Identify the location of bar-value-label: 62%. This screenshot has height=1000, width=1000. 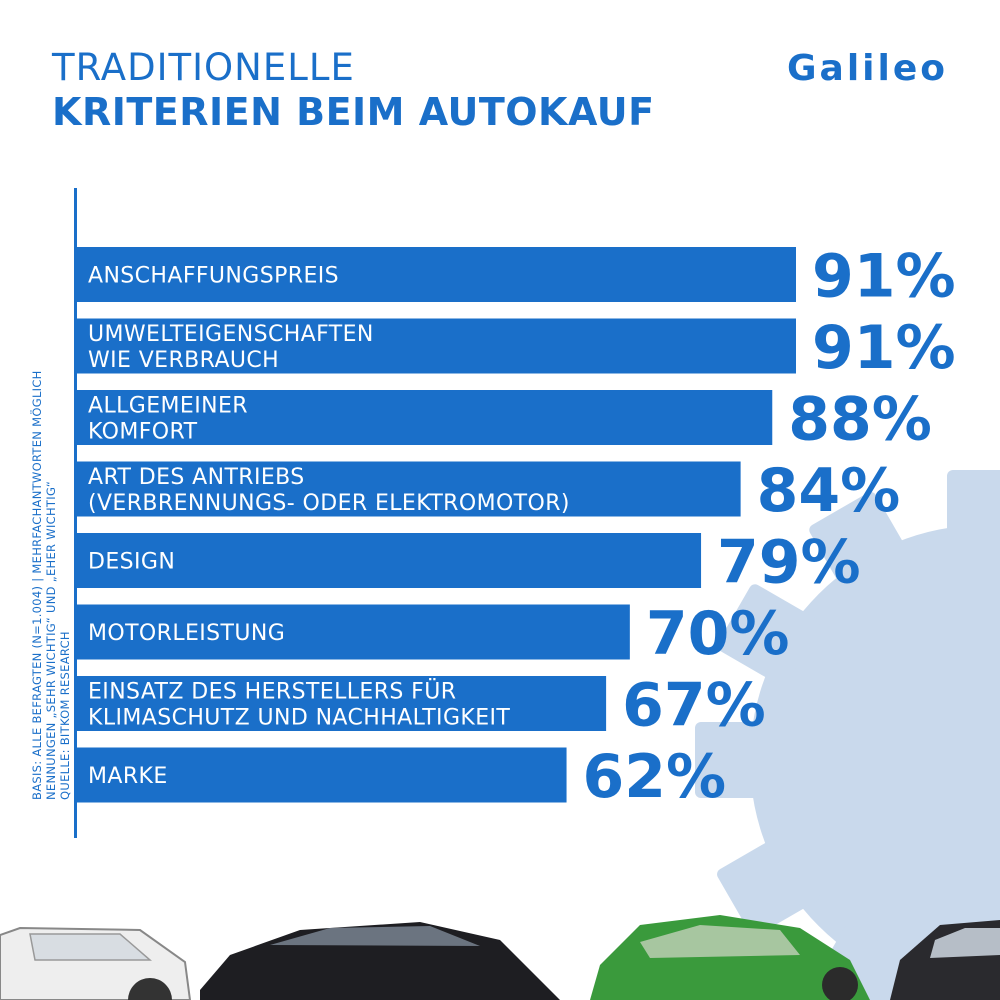
(655, 777).